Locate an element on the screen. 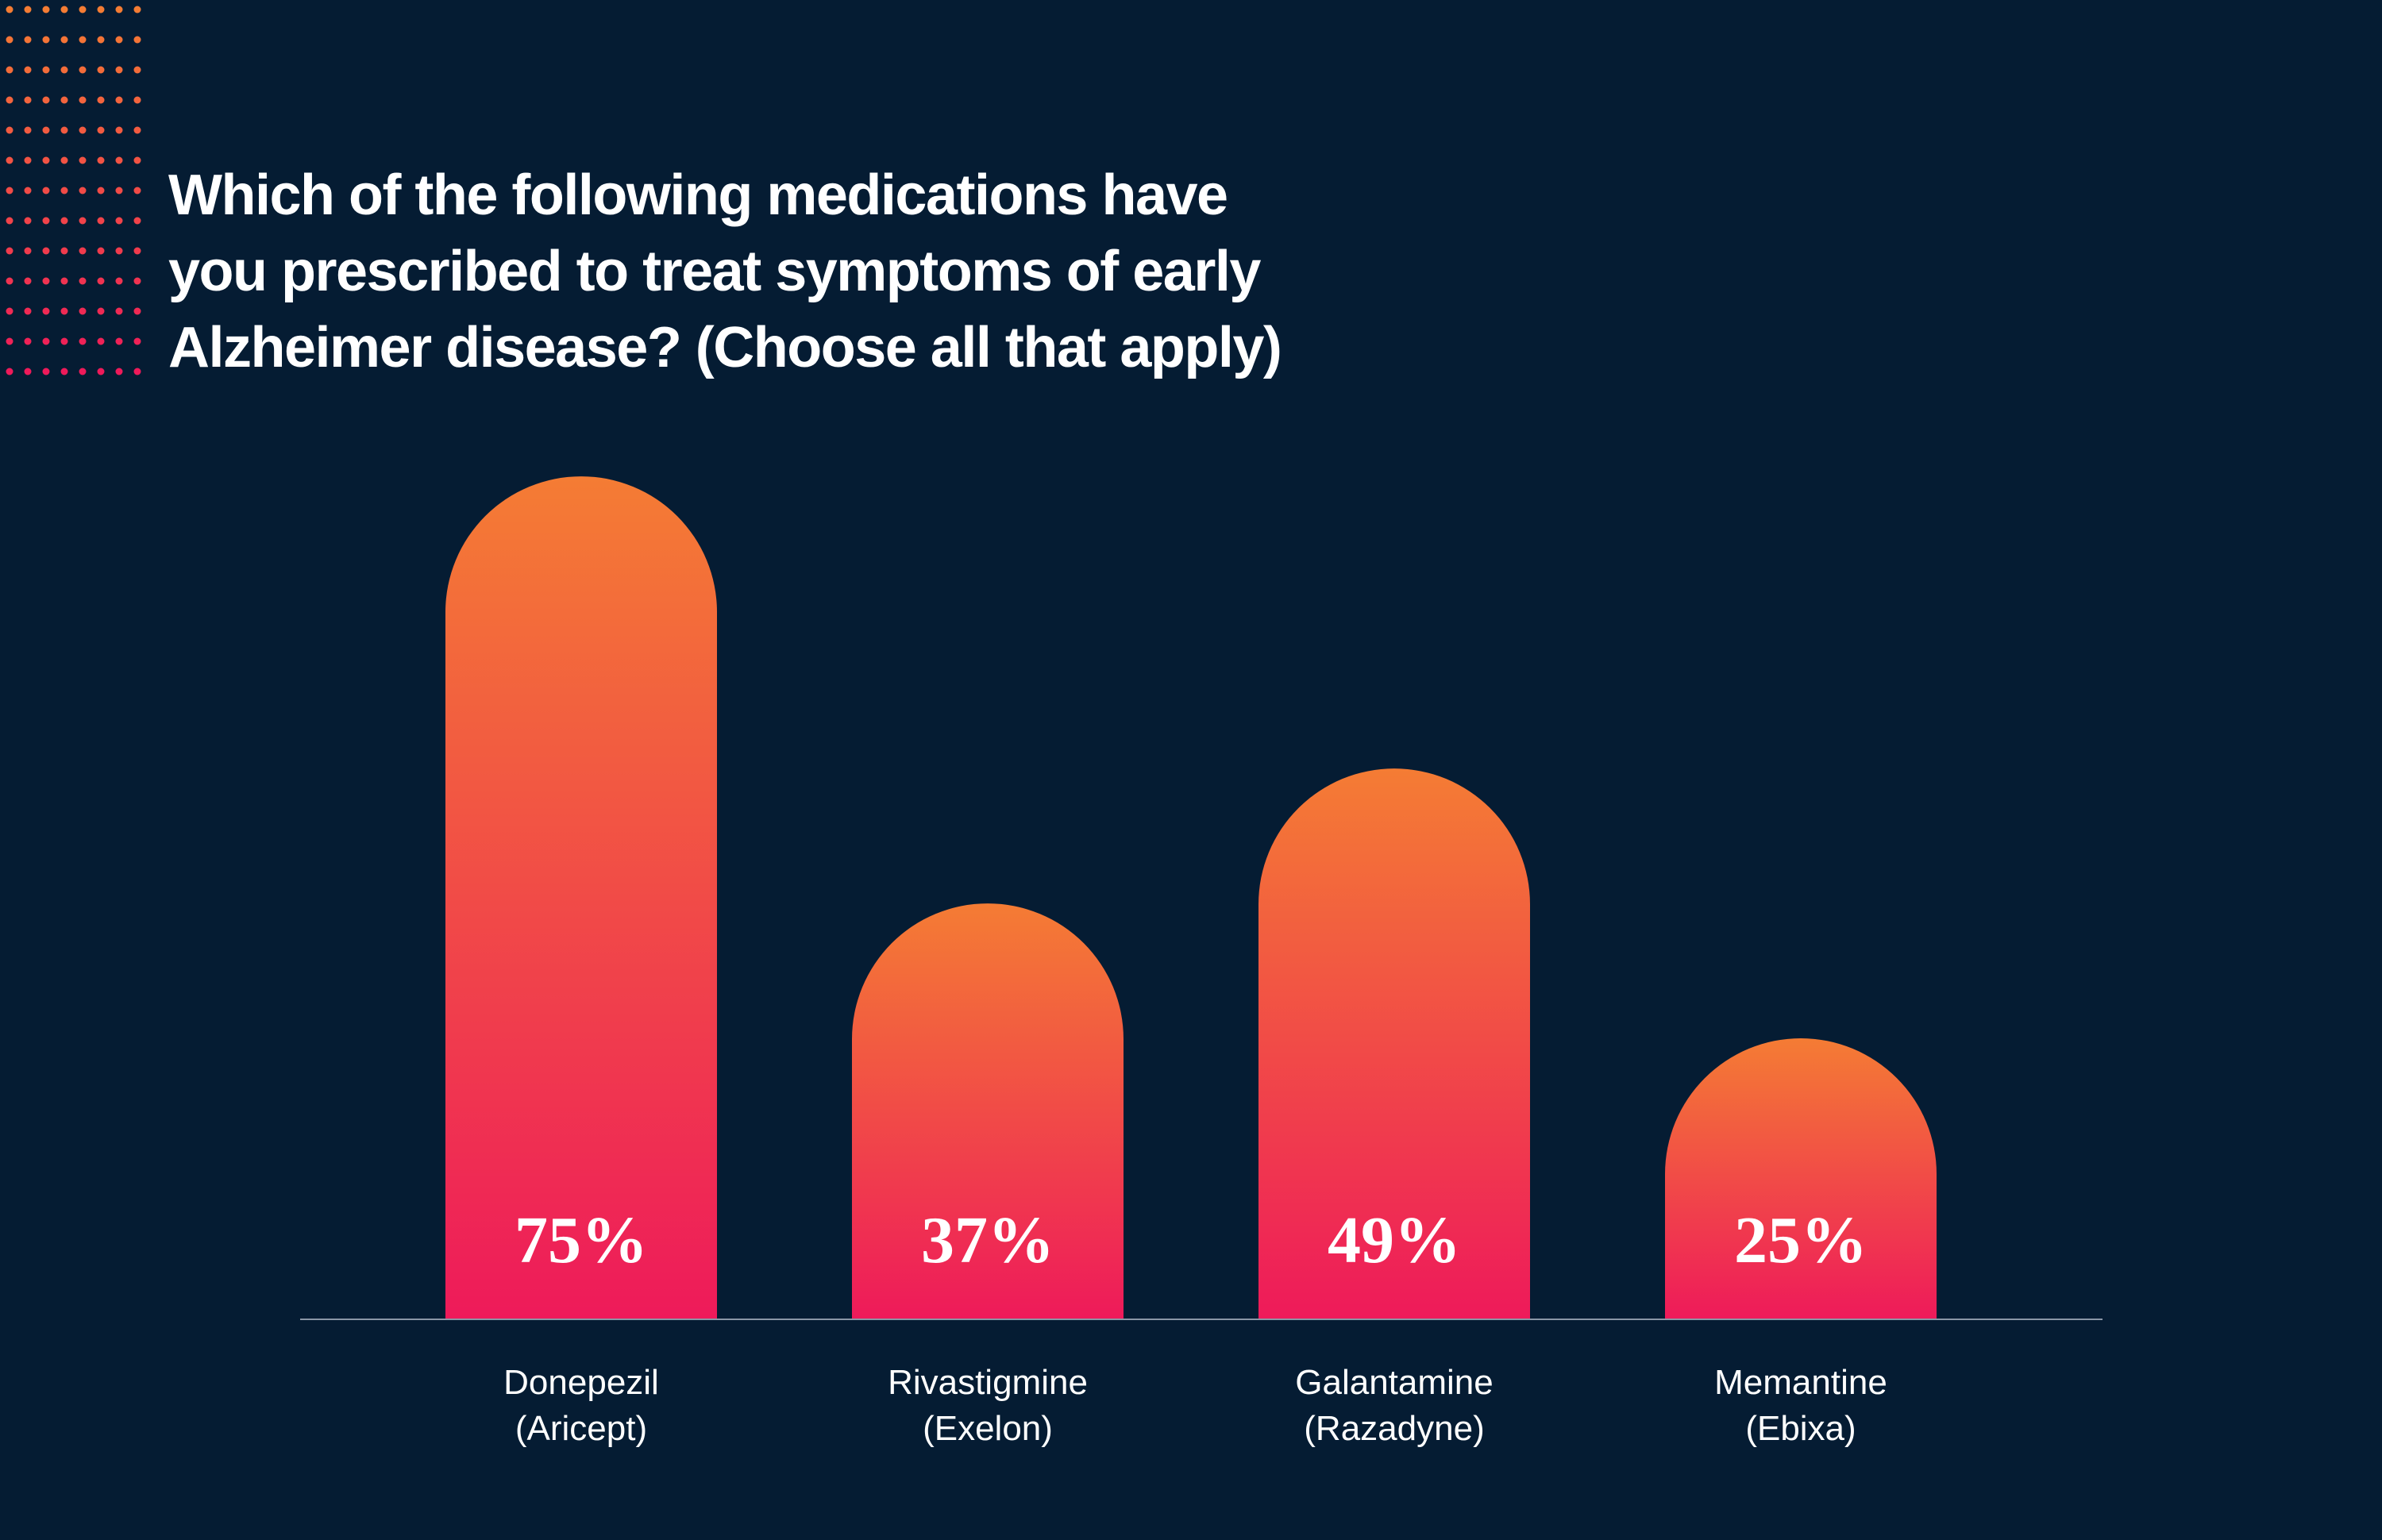 The width and height of the screenshot is (2382, 1540). category-sublabel: (Razadyne) is located at coordinates (1394, 1428).